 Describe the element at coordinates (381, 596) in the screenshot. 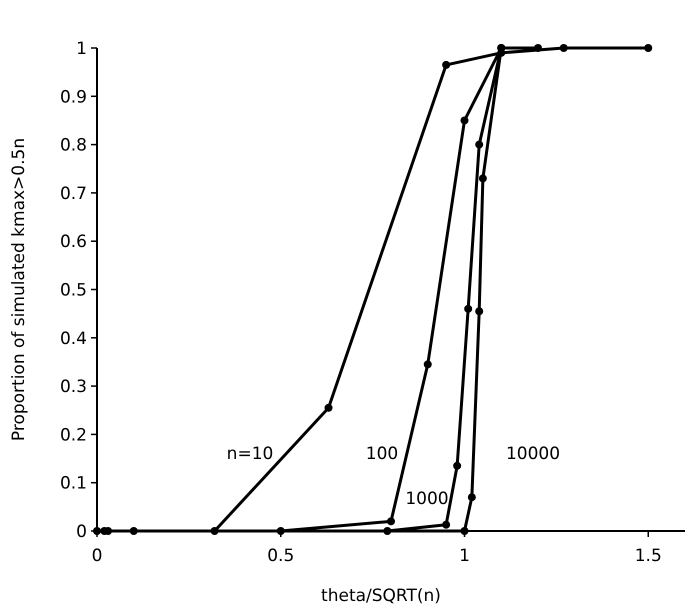

I see `x-axis-title: theta/SQRT(n)` at that location.